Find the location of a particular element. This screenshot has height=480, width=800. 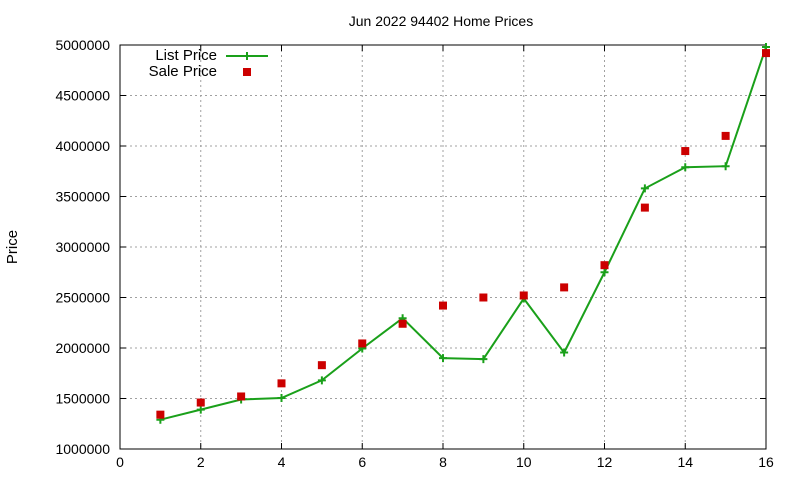

y-tick-label: 4500000 is located at coordinates (82, 96).